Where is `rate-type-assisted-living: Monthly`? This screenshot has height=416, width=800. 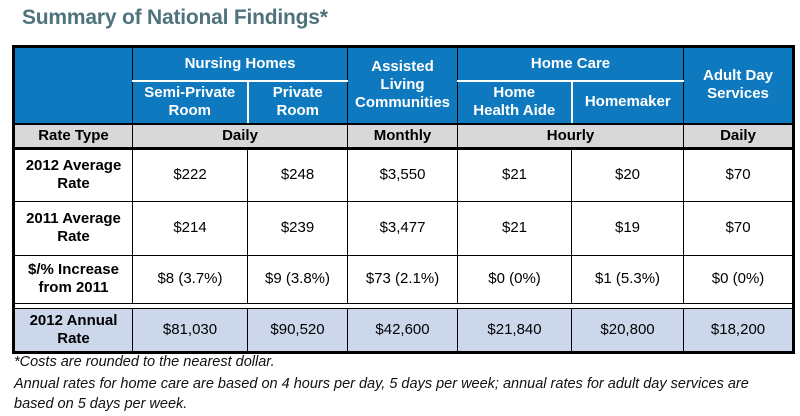
rate-type-assisted-living: Monthly is located at coordinates (403, 136).